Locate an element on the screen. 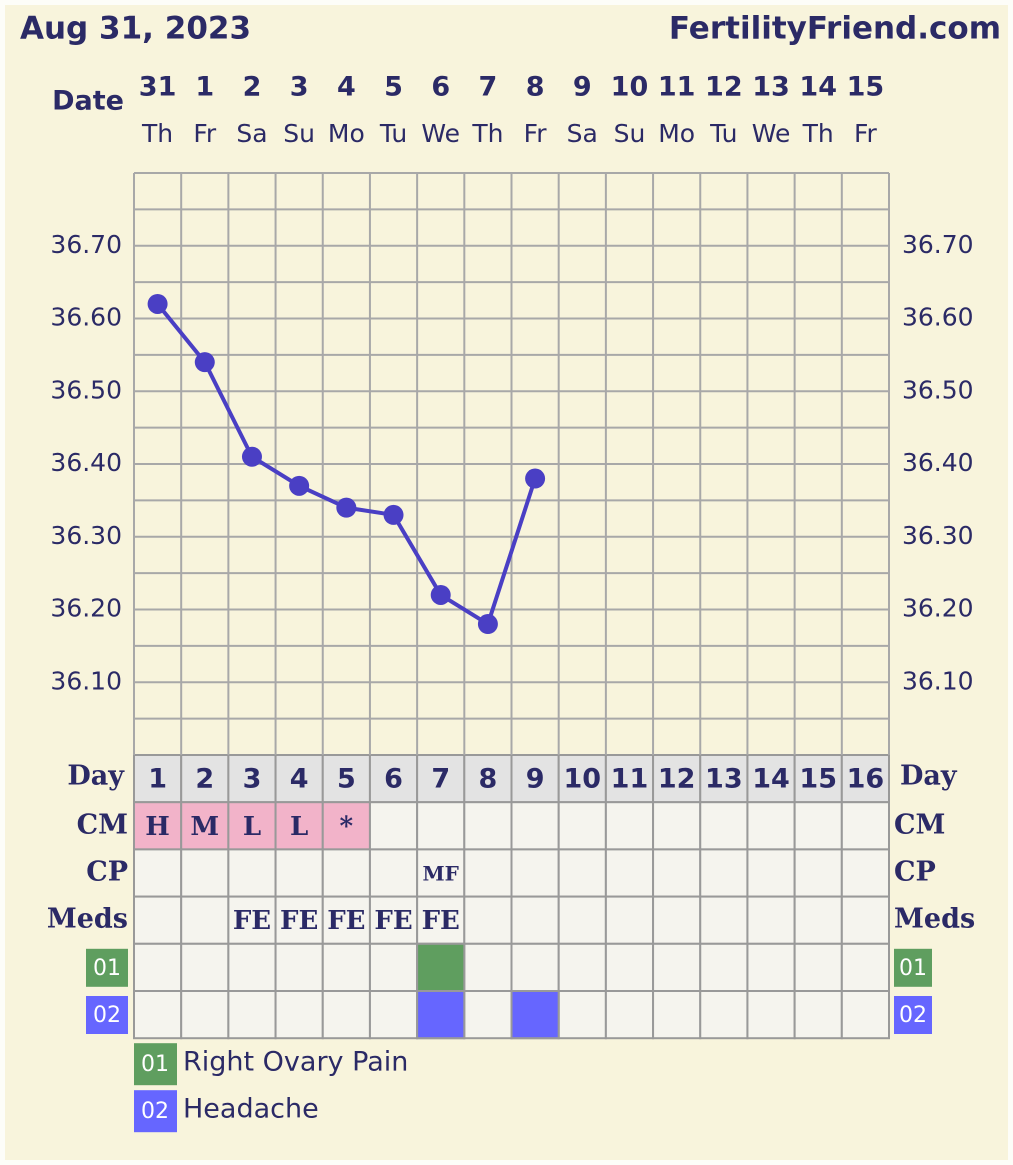 This screenshot has width=1013, height=1165. symptom-code: 01 is located at coordinates (107, 968).